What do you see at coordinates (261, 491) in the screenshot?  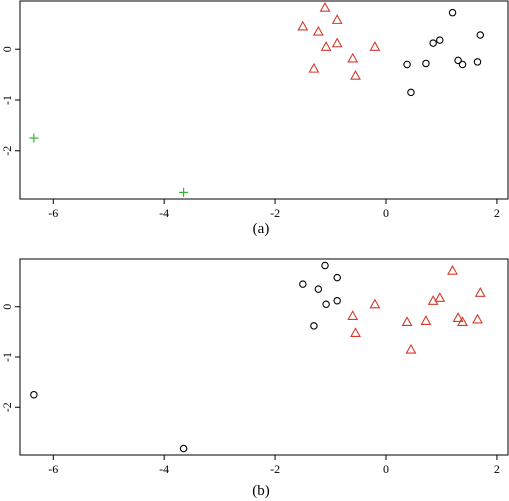 I see `panel-caption: (b)` at bounding box center [261, 491].